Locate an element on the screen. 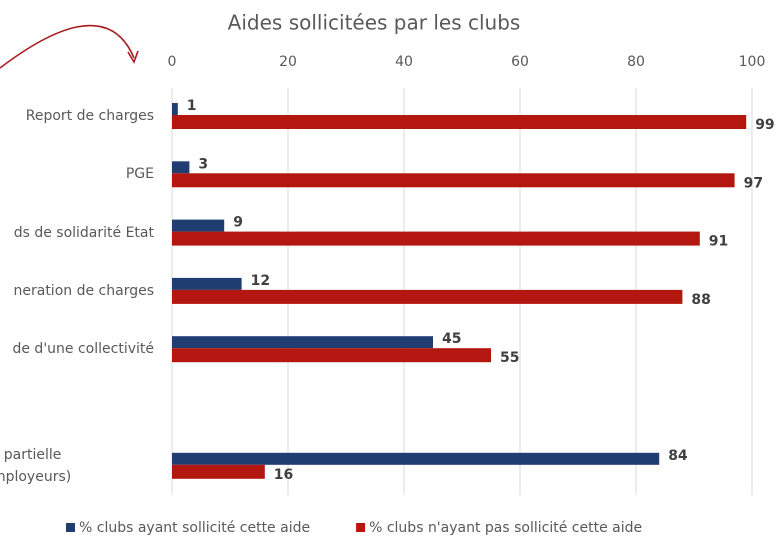 The width and height of the screenshot is (776, 538). data-label: 88 is located at coordinates (700, 300).